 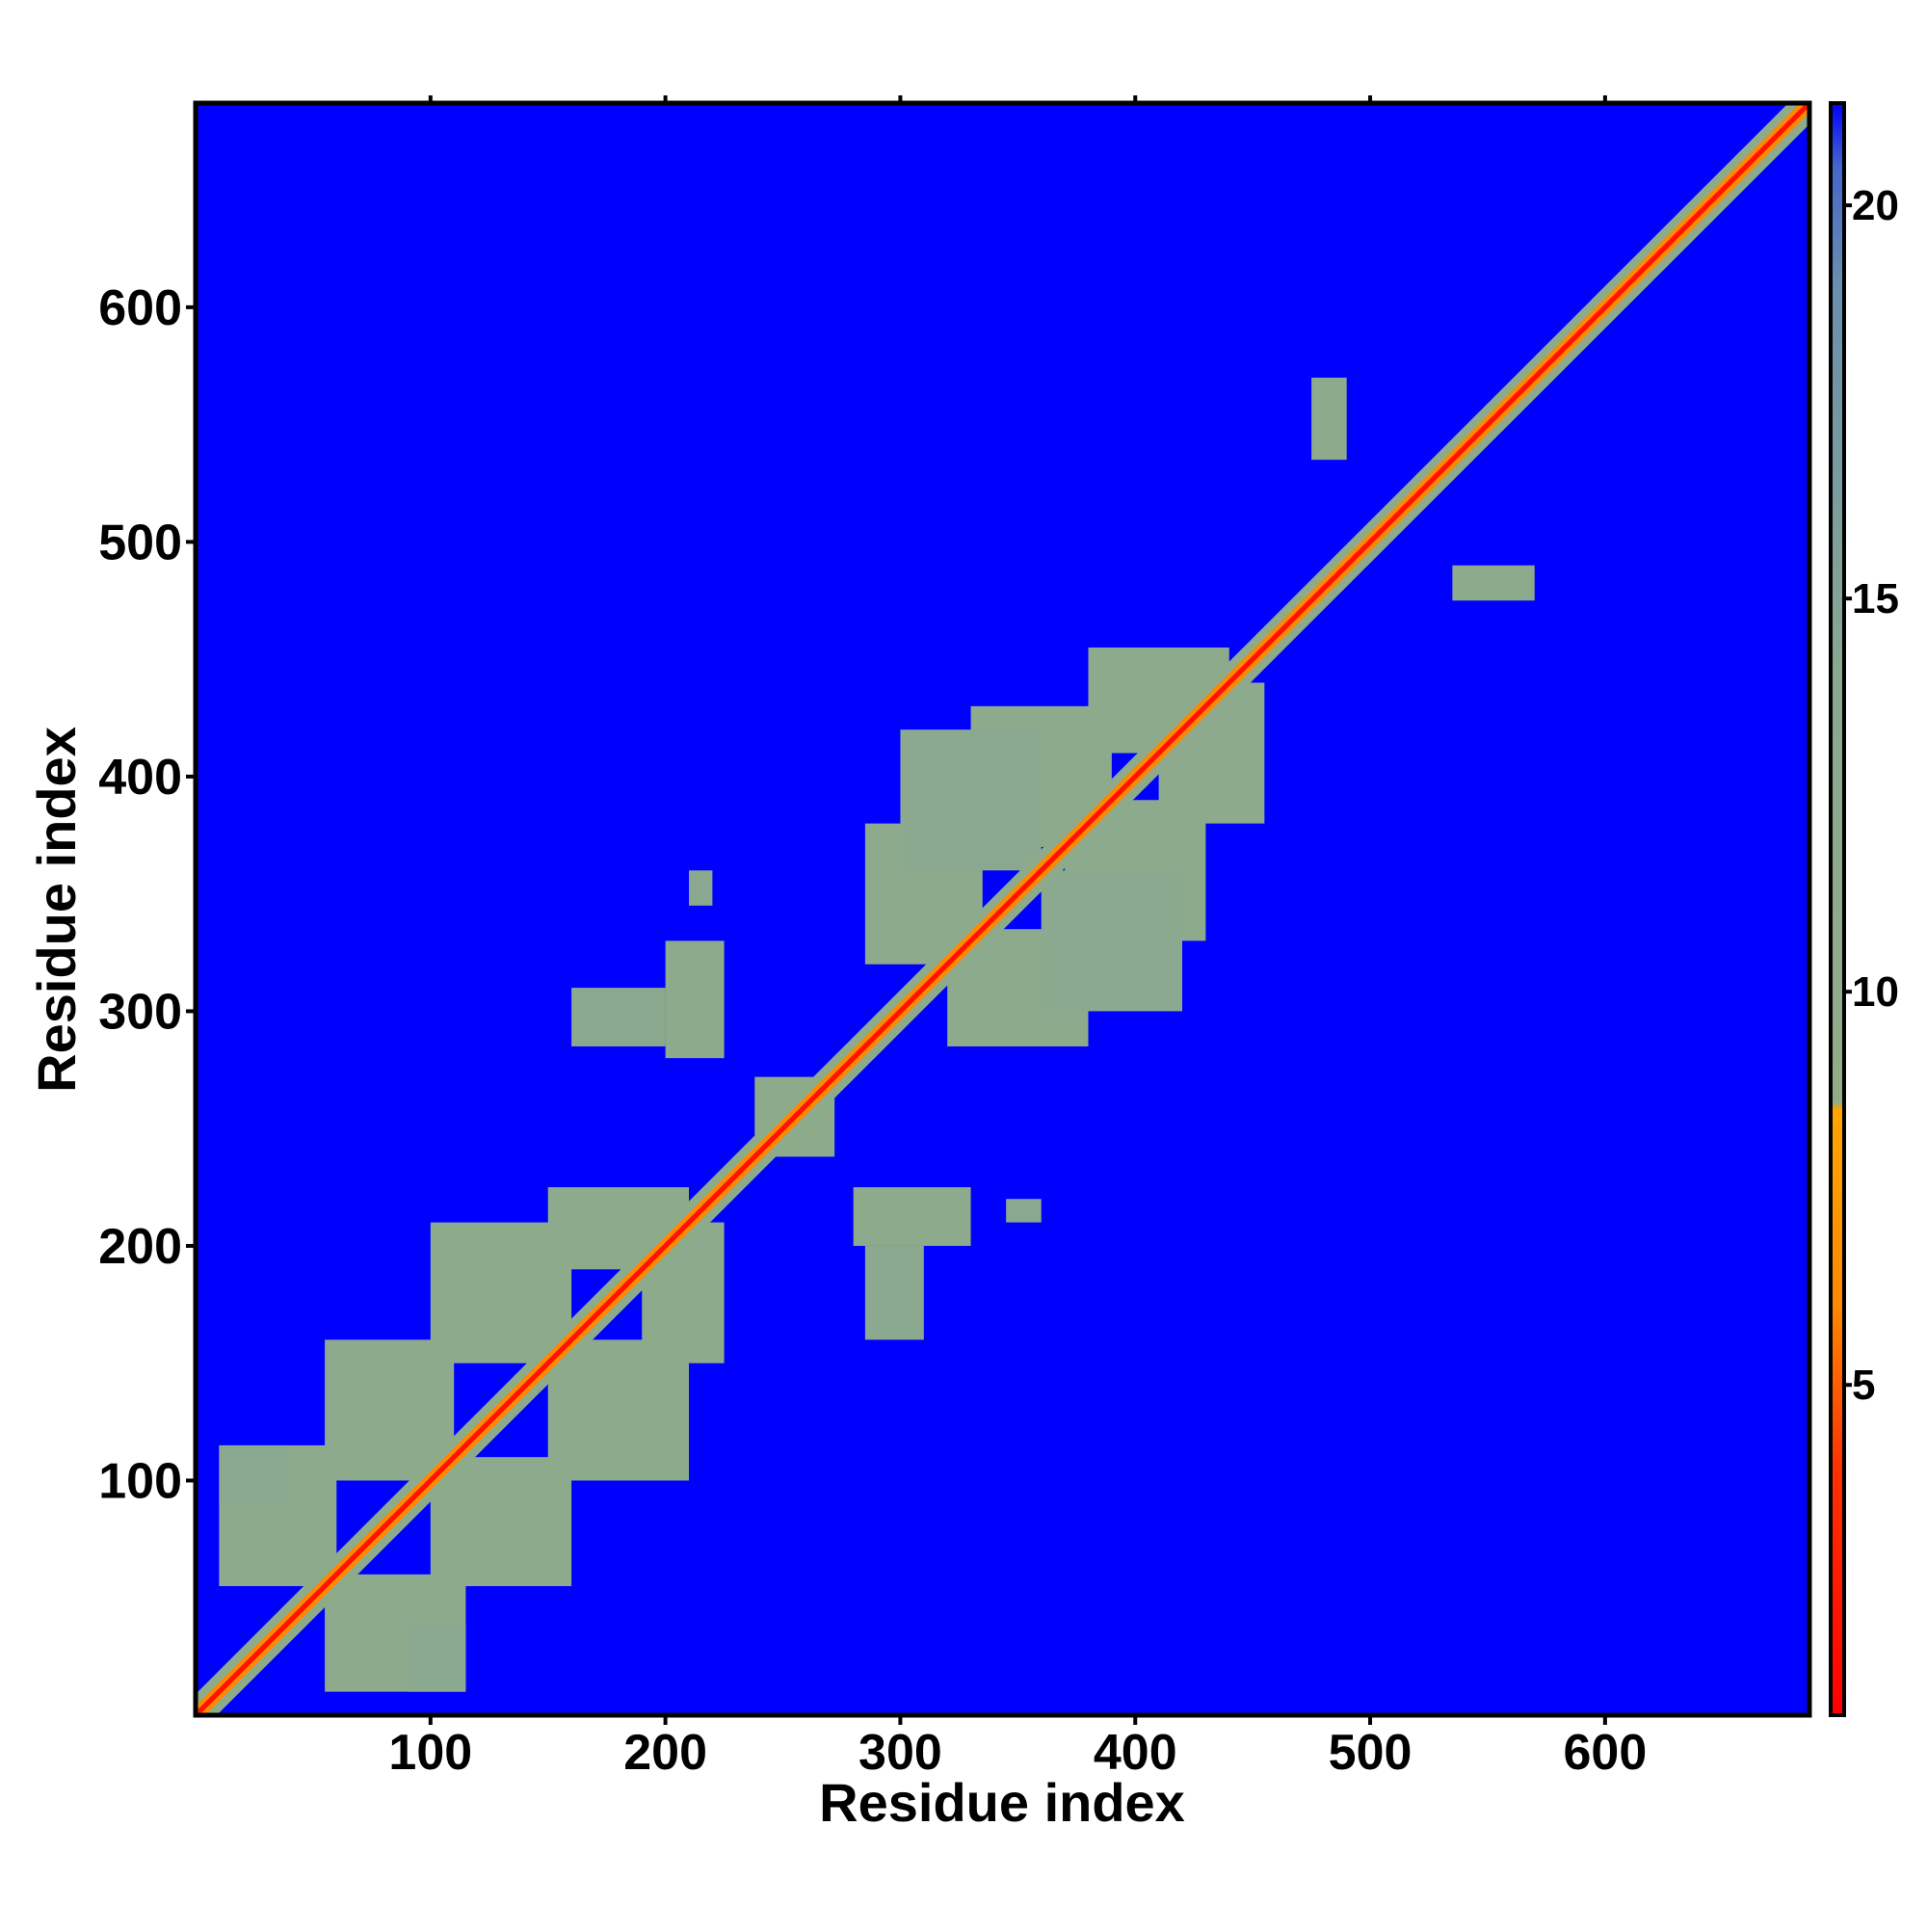 I want to click on y-tick-label: 500, so click(x=140, y=542).